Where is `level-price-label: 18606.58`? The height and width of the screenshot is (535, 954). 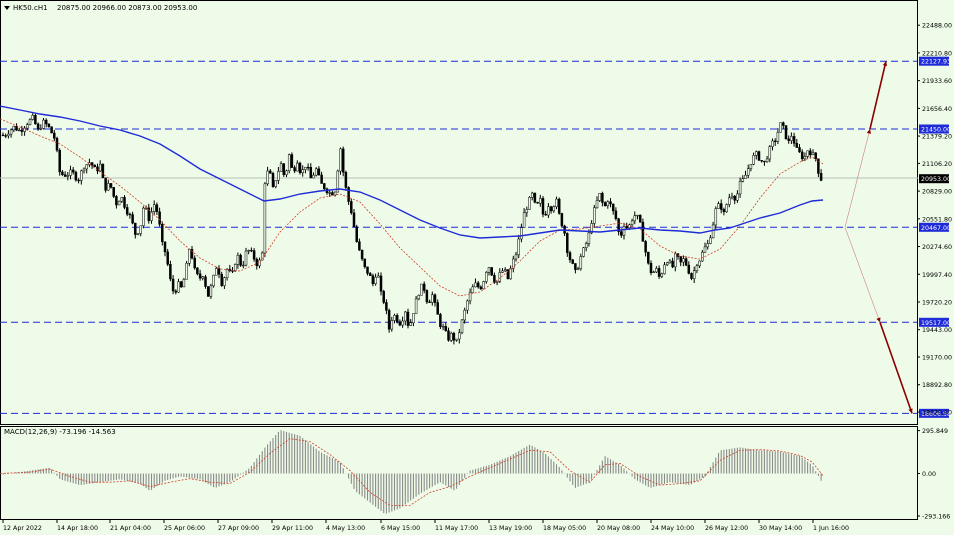 level-price-label: 18606.58 is located at coordinates (936, 414).